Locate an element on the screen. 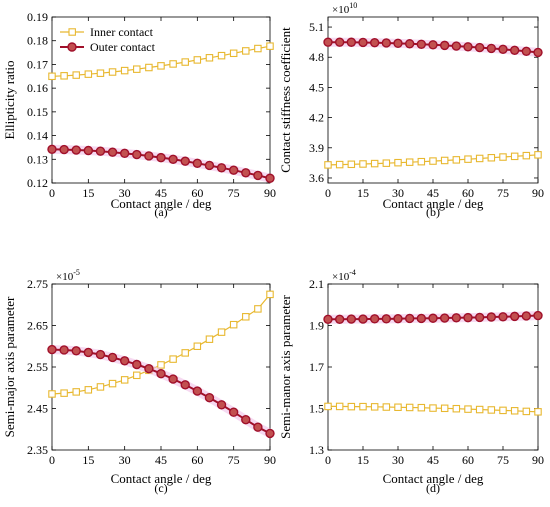  exponent-power: -4 is located at coordinates (352, 272).